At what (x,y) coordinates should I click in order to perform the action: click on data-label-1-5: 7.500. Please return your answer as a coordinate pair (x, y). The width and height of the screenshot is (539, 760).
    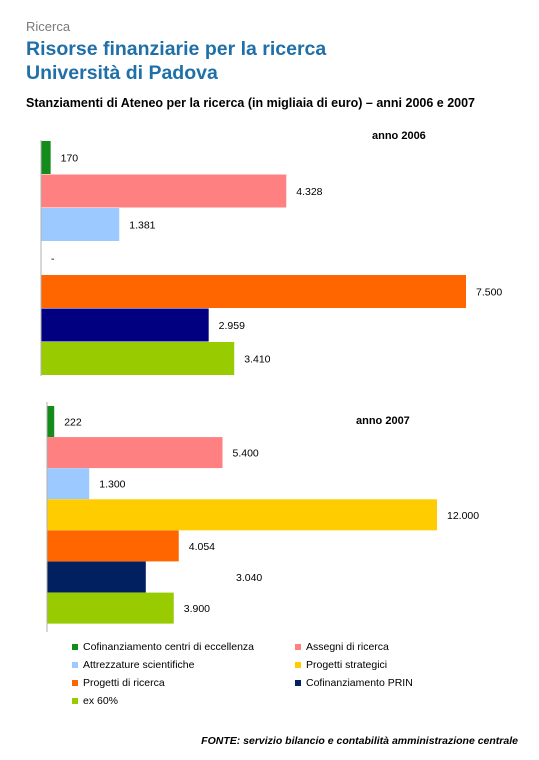
    Looking at the image, I should click on (489, 293).